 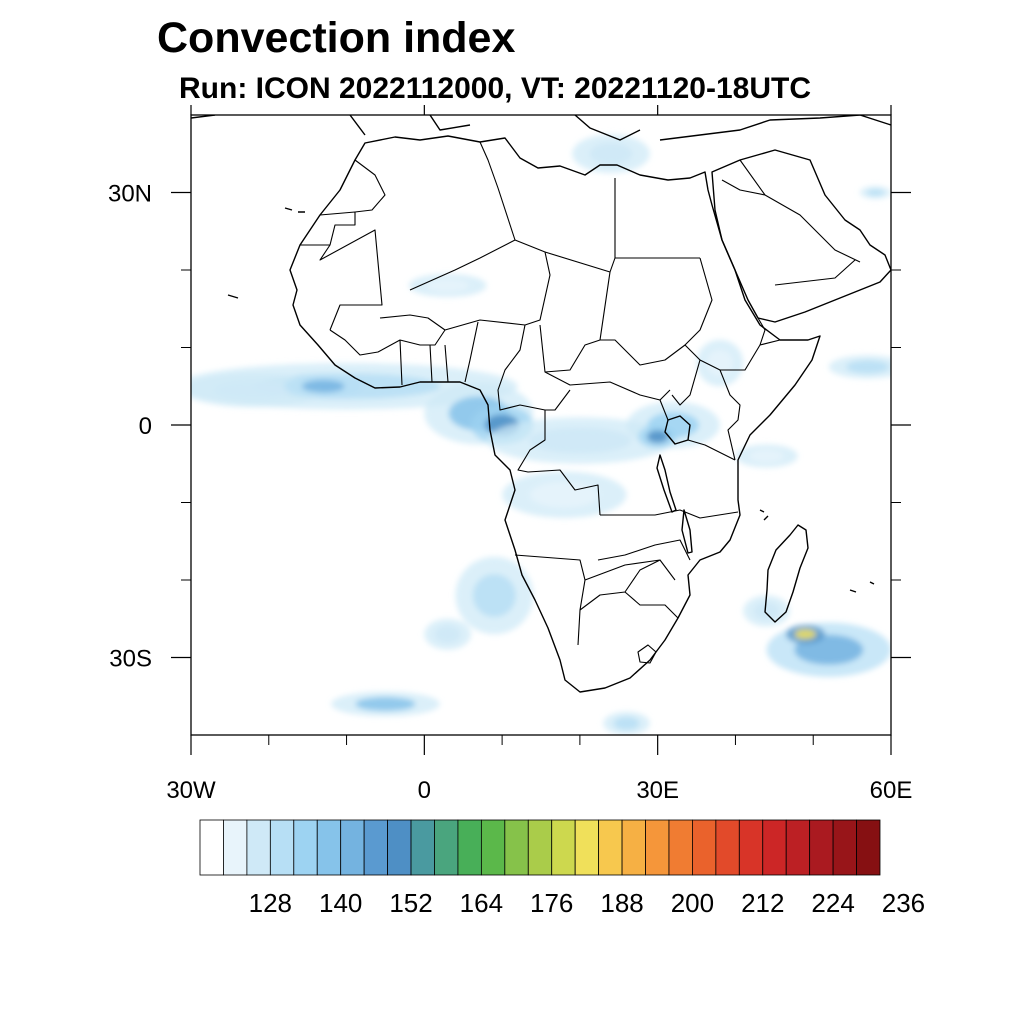 What do you see at coordinates (370, 186) in the screenshot?
I see `border-morocco-algeria` at bounding box center [370, 186].